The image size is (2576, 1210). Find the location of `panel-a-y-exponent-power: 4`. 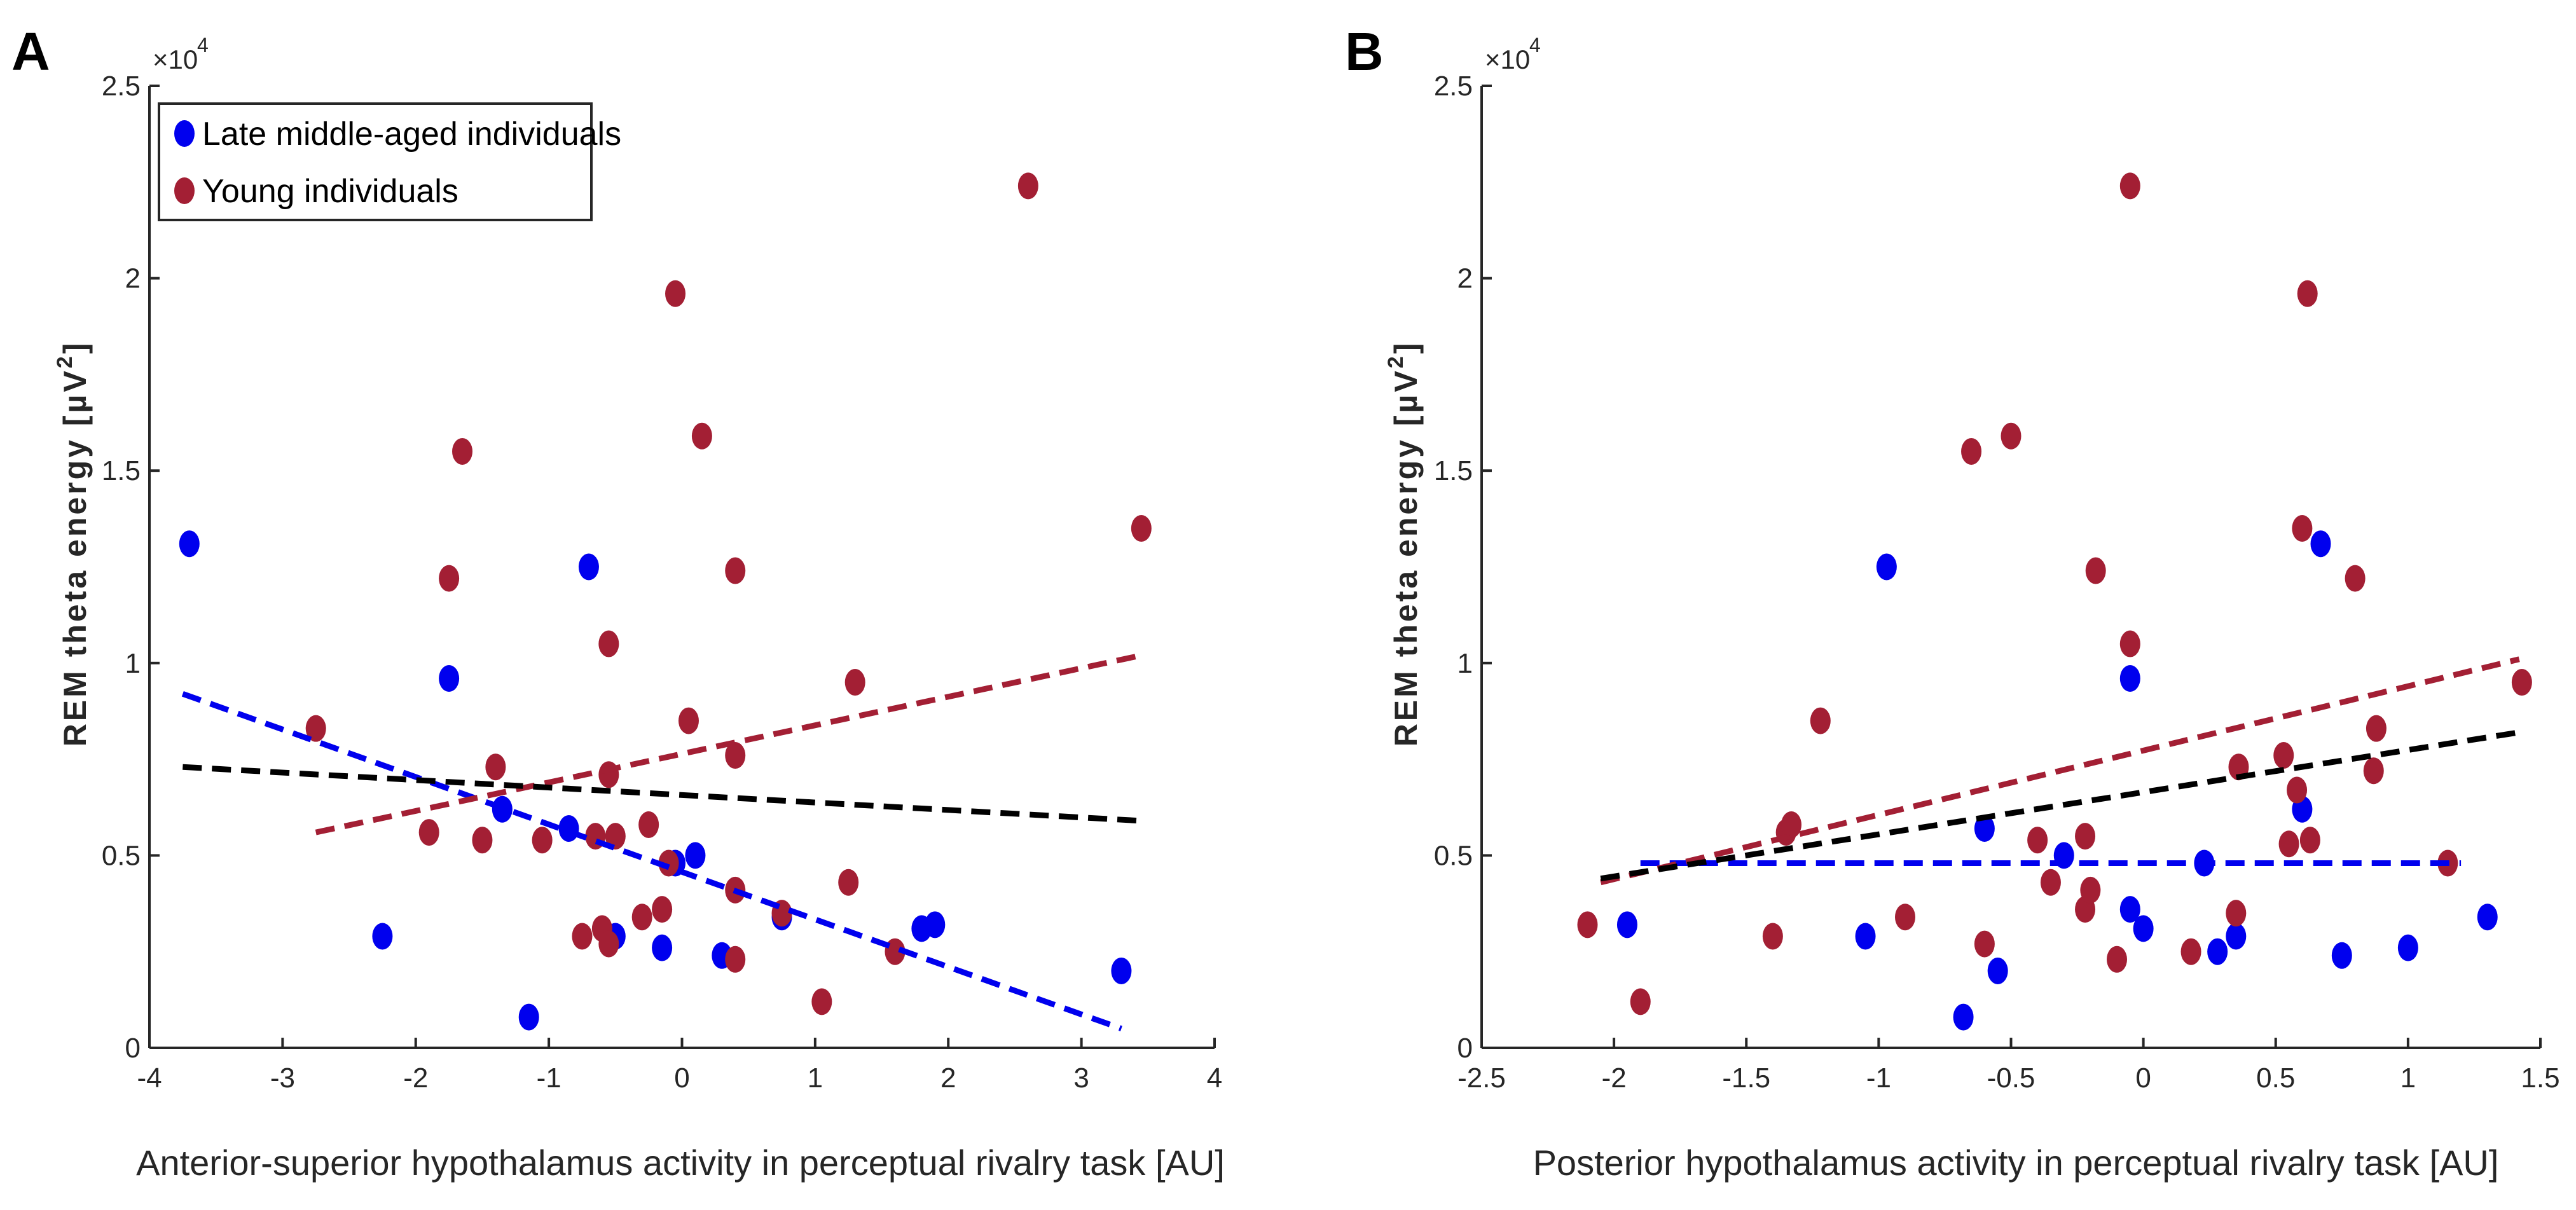

panel-a-y-exponent-power: 4 is located at coordinates (203, 45).